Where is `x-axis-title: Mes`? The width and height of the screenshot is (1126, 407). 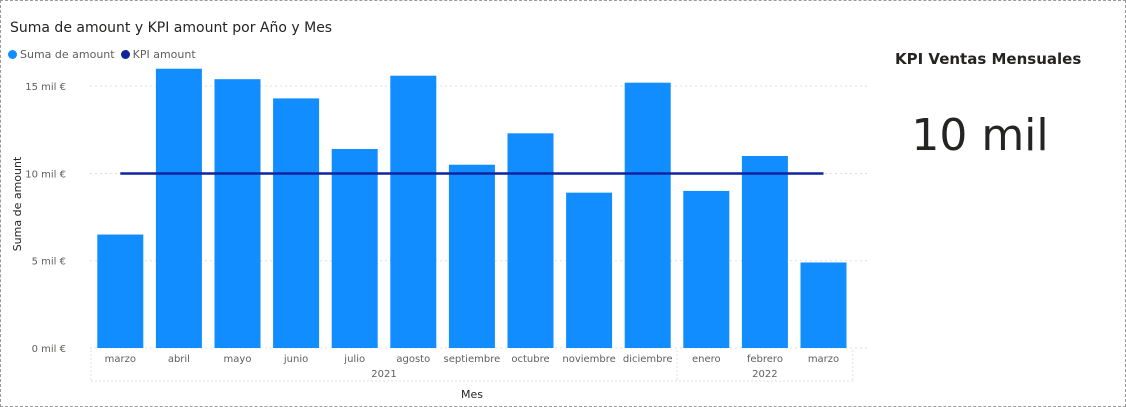
x-axis-title: Mes is located at coordinates (472, 394).